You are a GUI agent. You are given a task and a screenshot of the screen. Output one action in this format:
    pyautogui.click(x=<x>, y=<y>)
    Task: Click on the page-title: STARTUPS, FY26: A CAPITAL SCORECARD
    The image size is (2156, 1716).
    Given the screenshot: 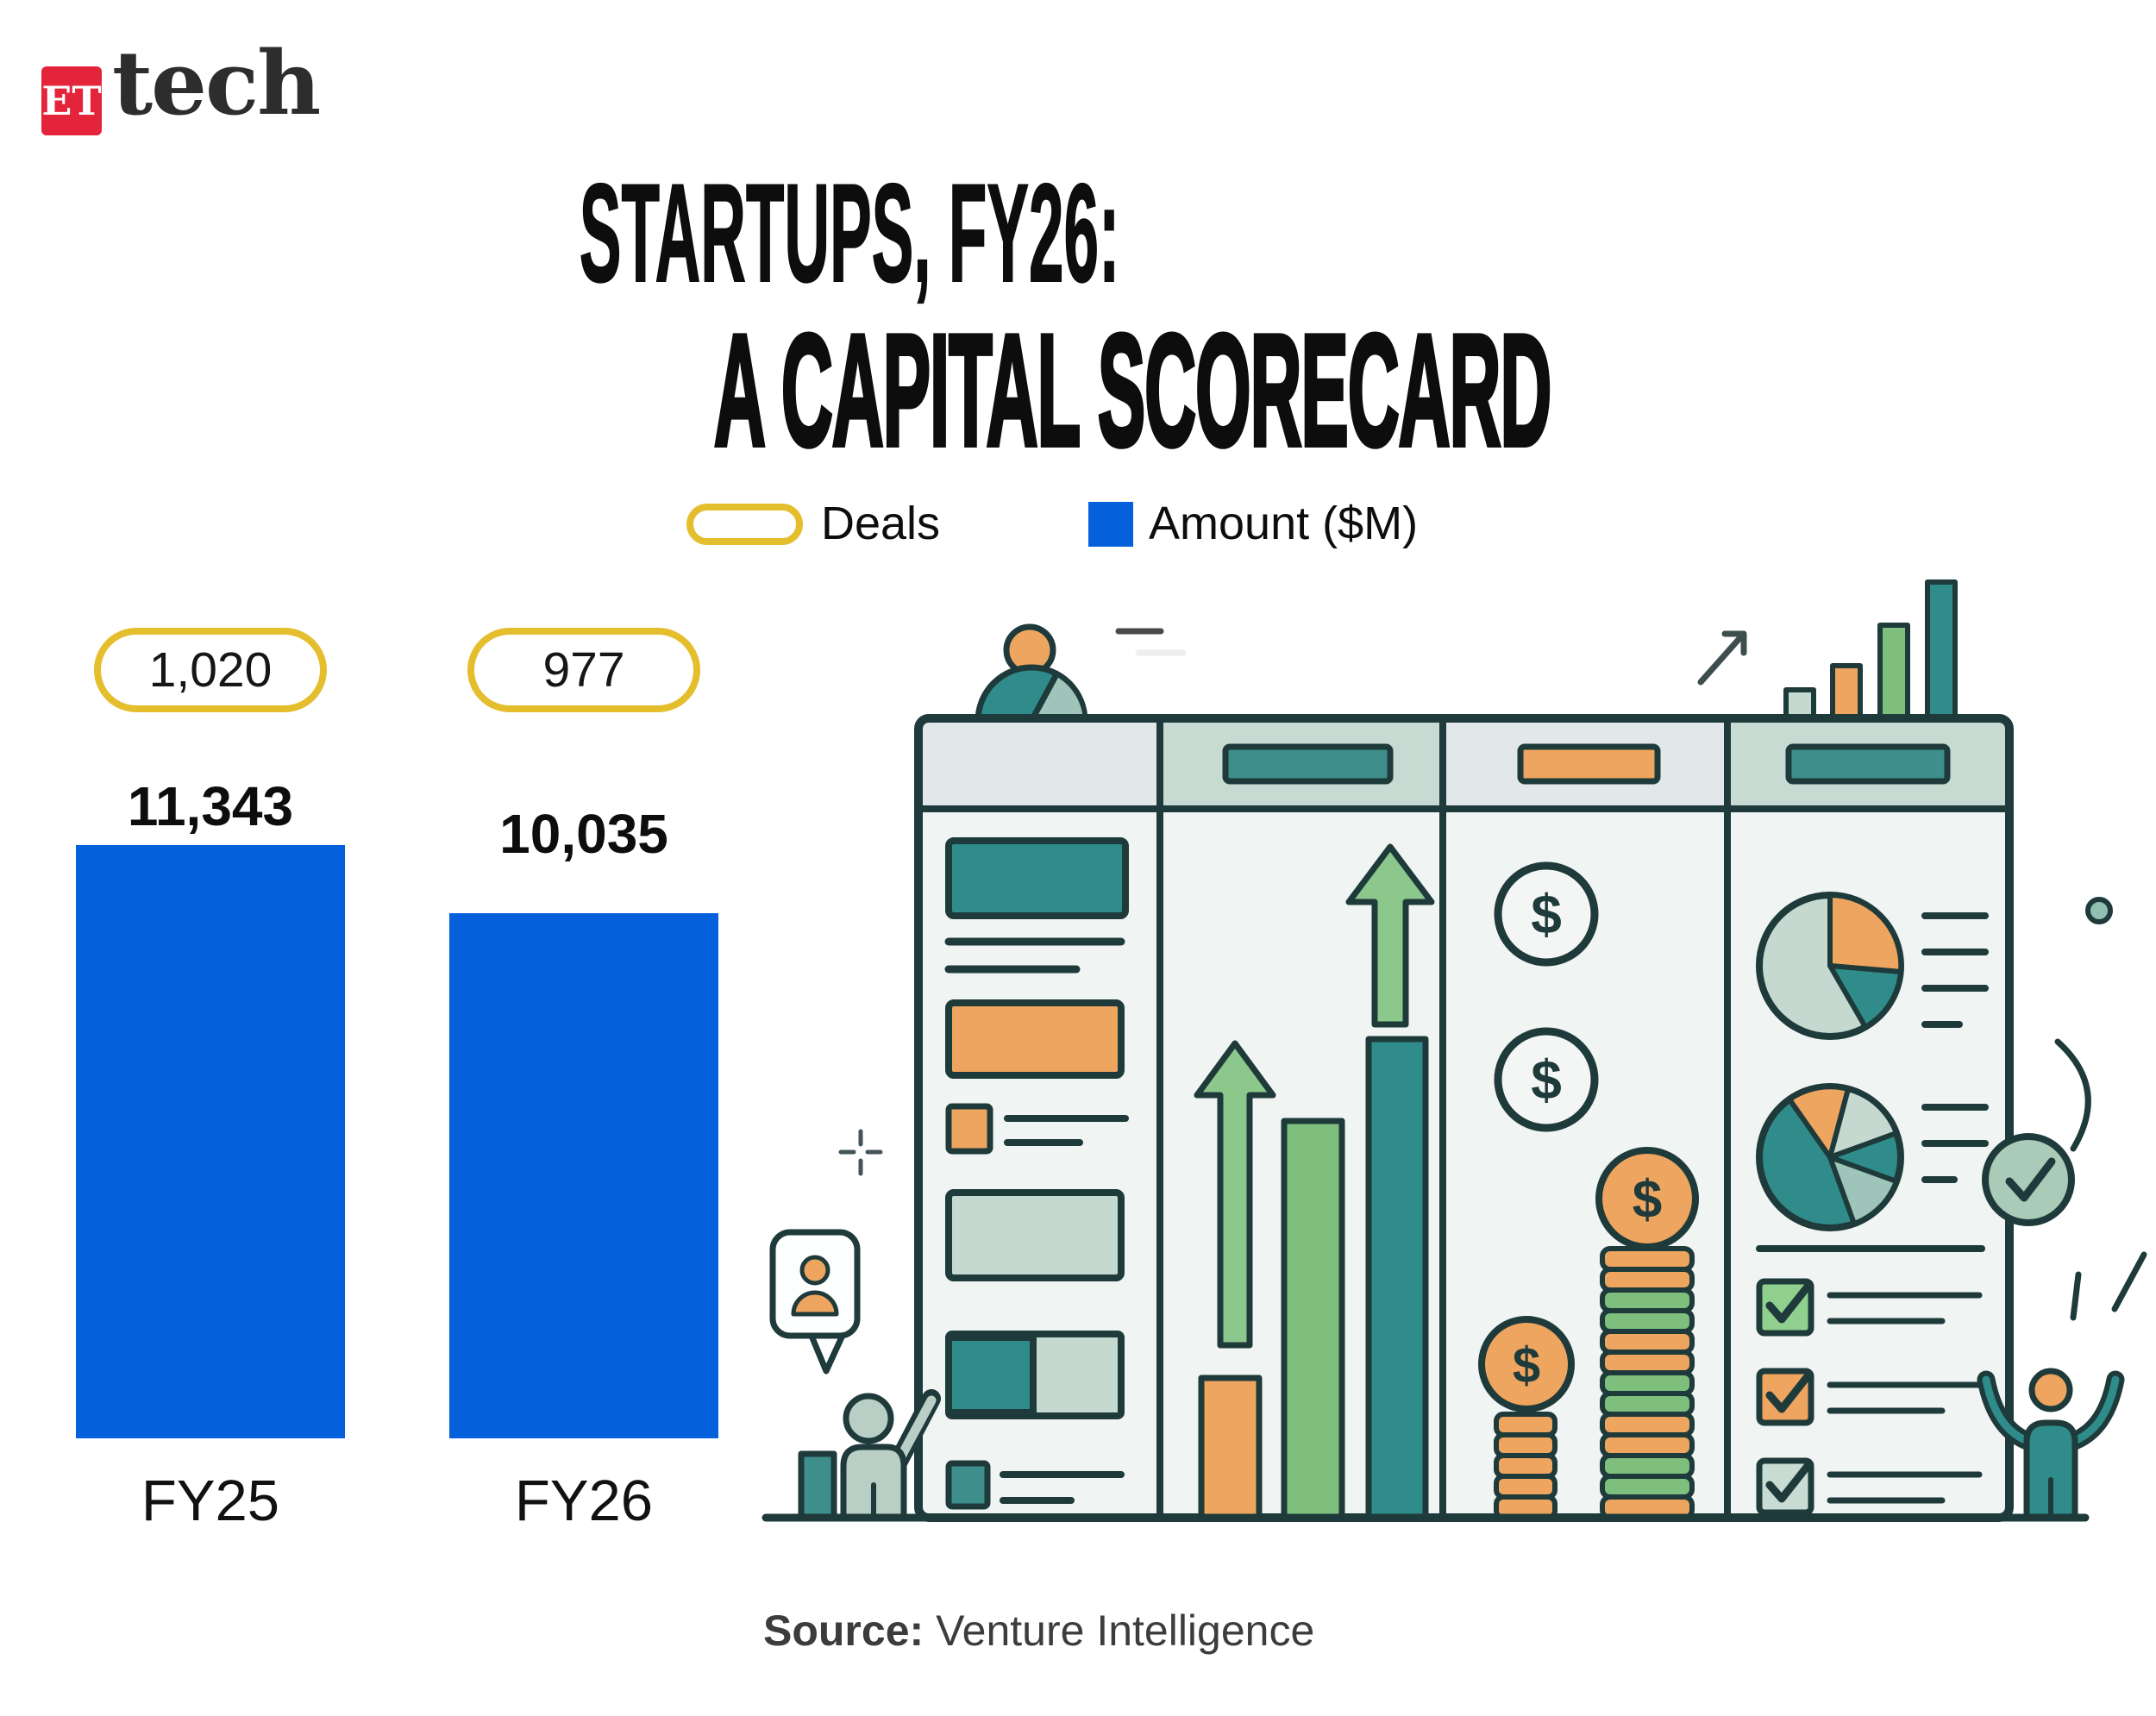 What is the action you would take?
    pyautogui.click(x=878, y=317)
    